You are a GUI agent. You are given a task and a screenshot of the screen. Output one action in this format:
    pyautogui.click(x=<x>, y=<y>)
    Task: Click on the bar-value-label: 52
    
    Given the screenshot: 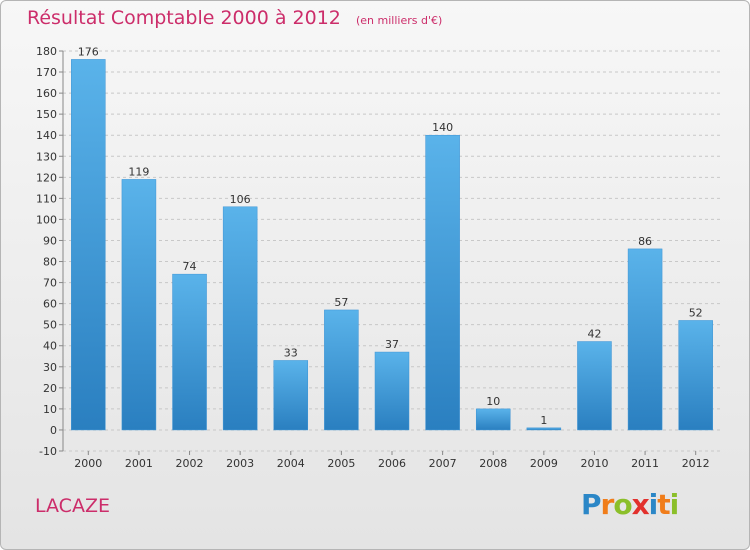 What is the action you would take?
    pyautogui.click(x=696, y=312)
    